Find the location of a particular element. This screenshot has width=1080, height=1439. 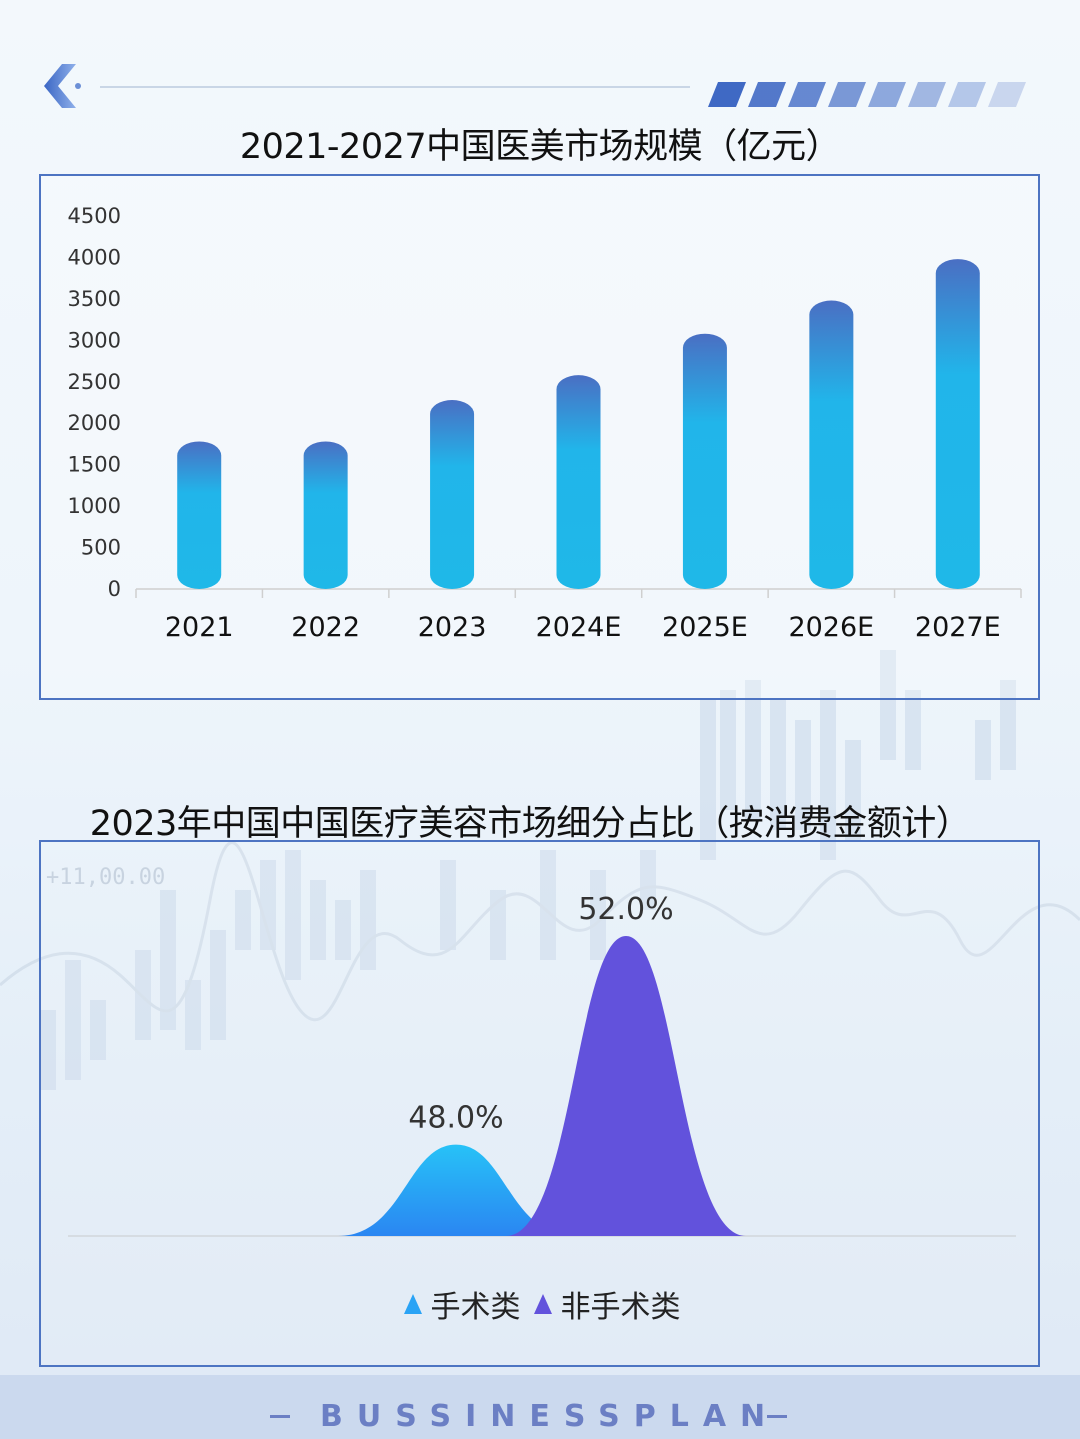

y-tick-label: 500 is located at coordinates (101, 548).